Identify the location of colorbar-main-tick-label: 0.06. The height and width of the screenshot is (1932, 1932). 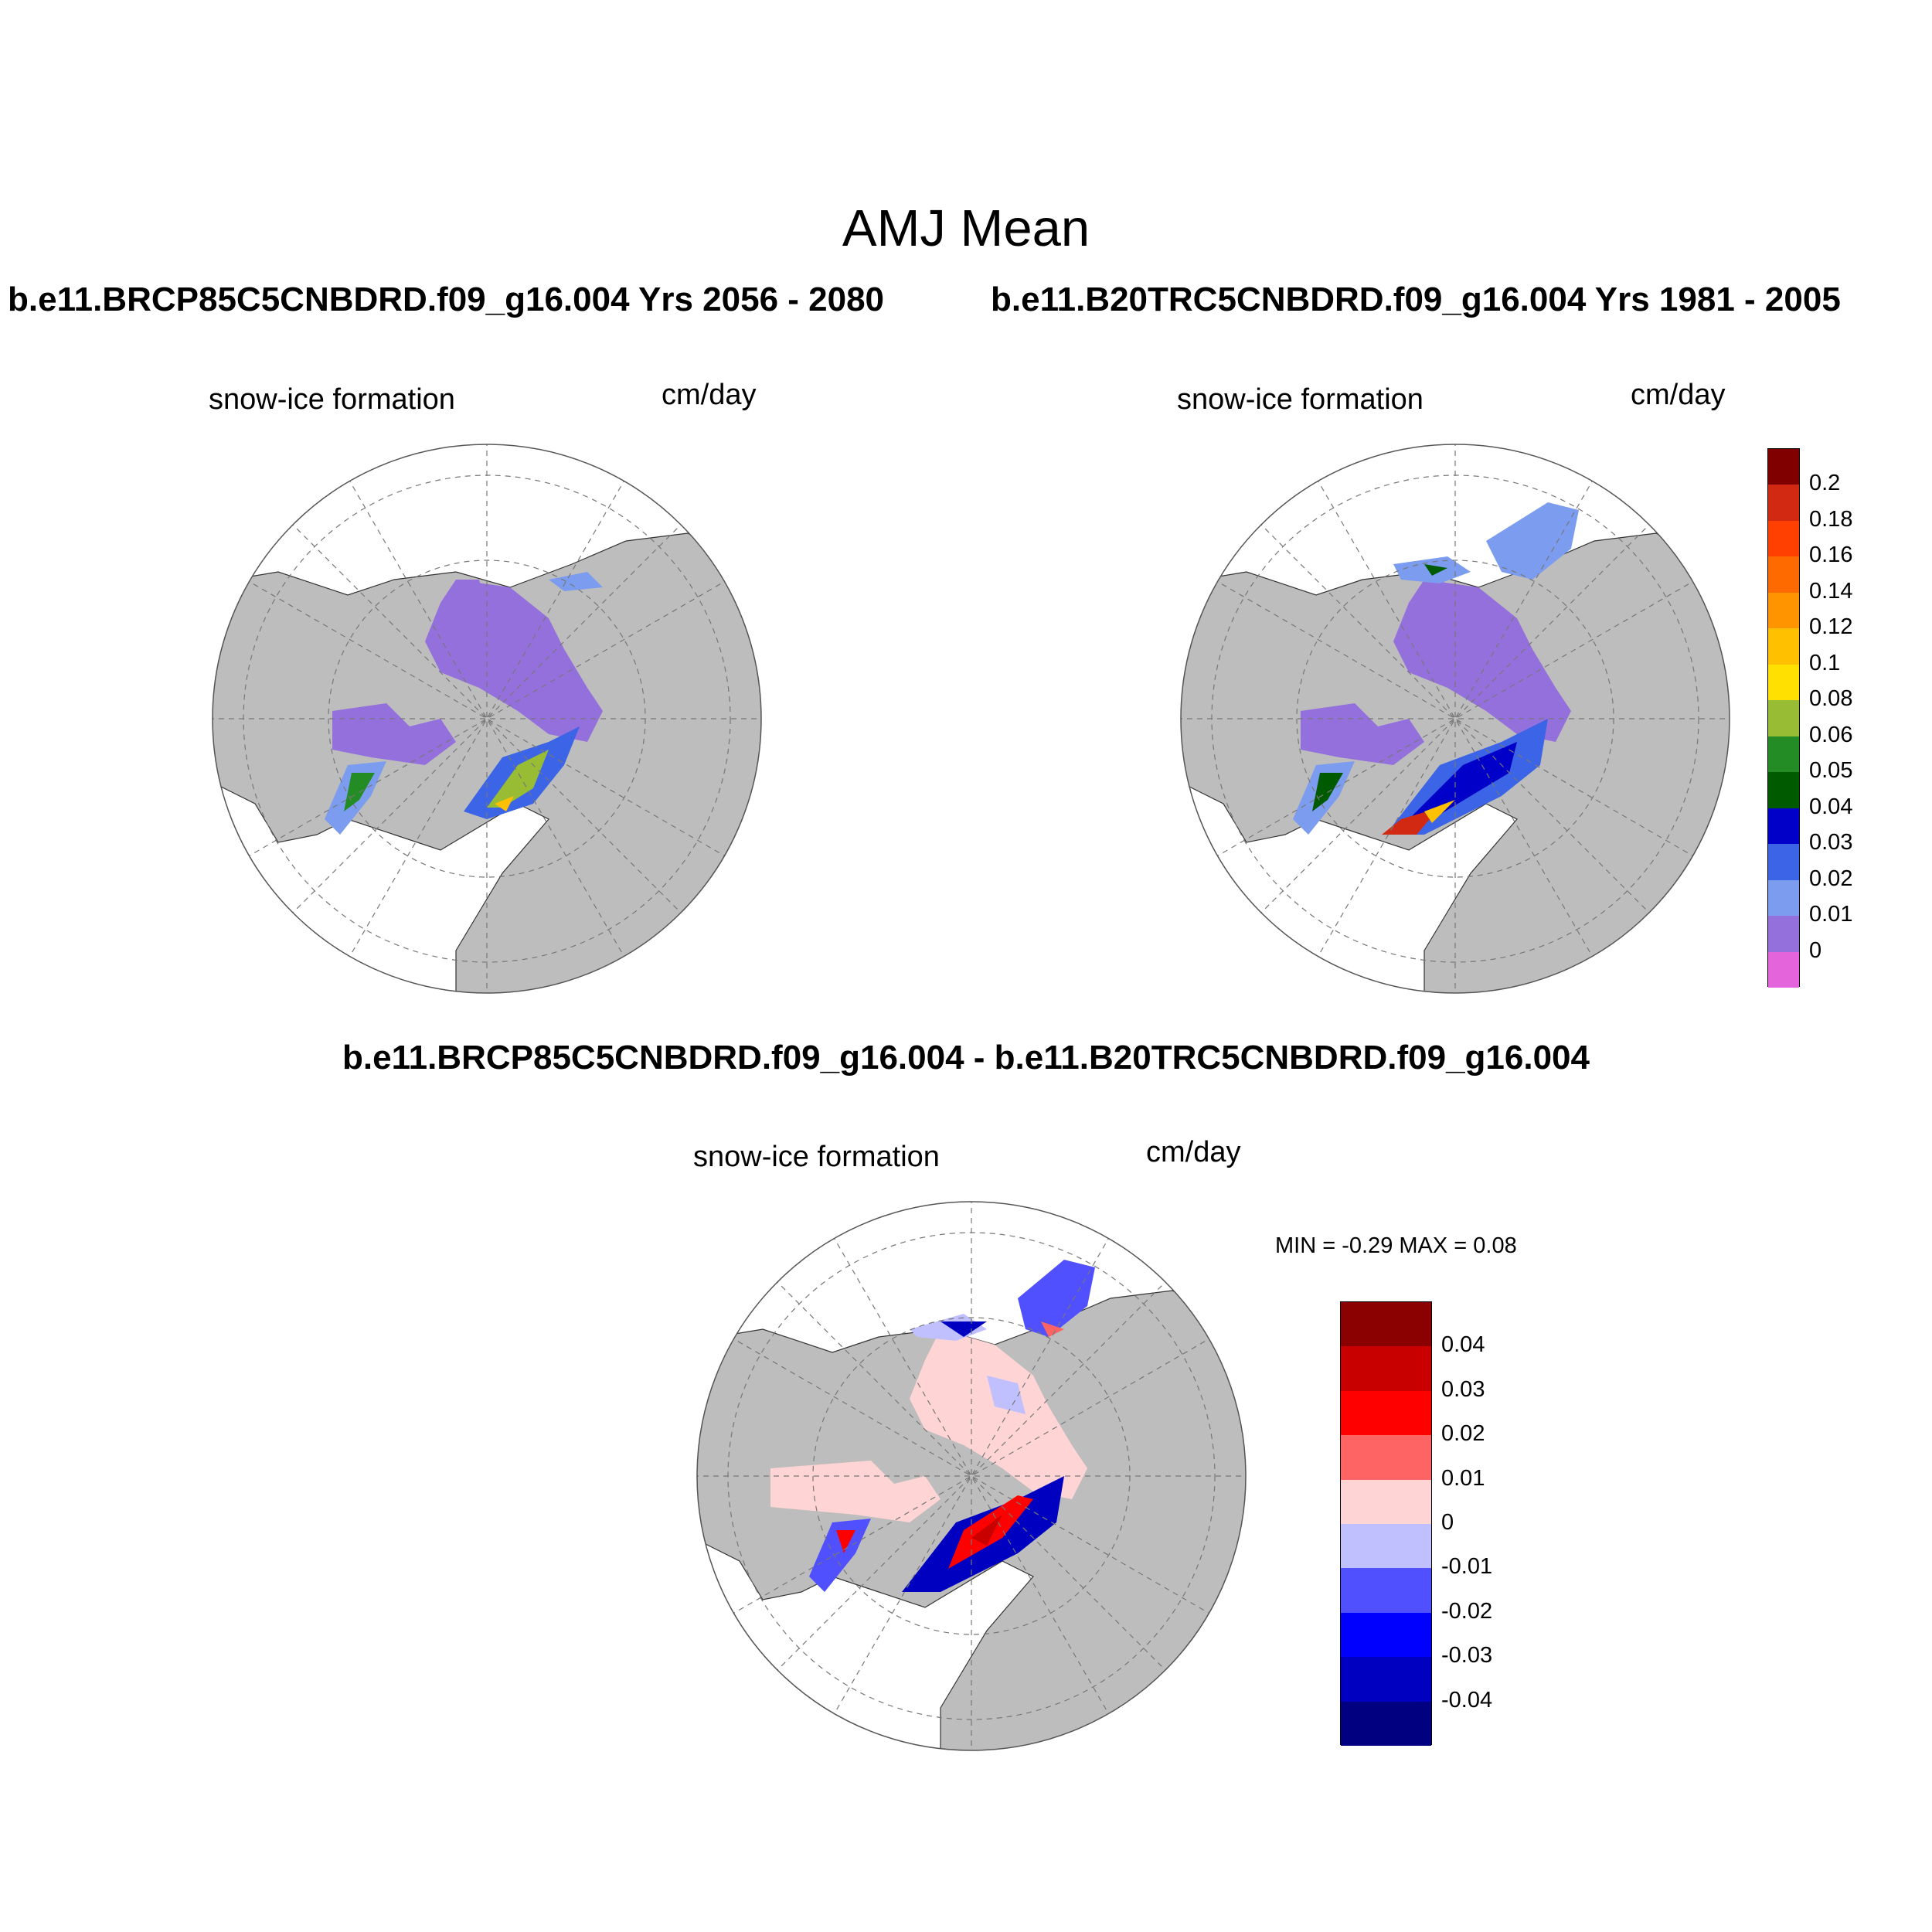
(1831, 734).